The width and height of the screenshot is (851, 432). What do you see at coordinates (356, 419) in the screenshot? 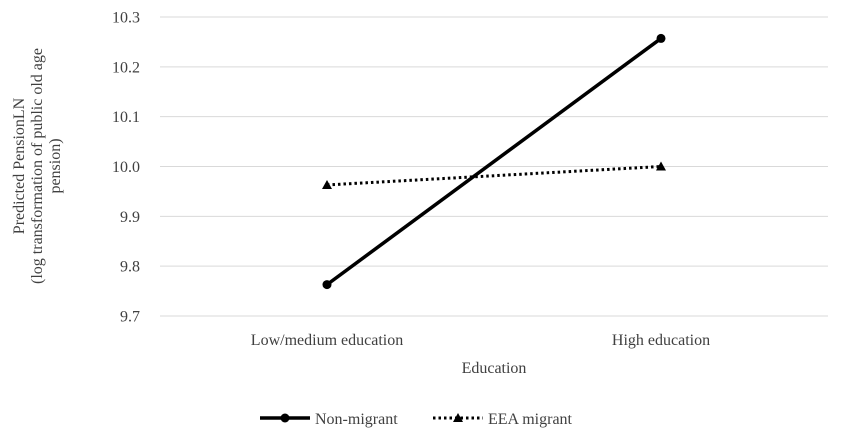
I see `legend-label-non-migrant: Non-migrant` at bounding box center [356, 419].